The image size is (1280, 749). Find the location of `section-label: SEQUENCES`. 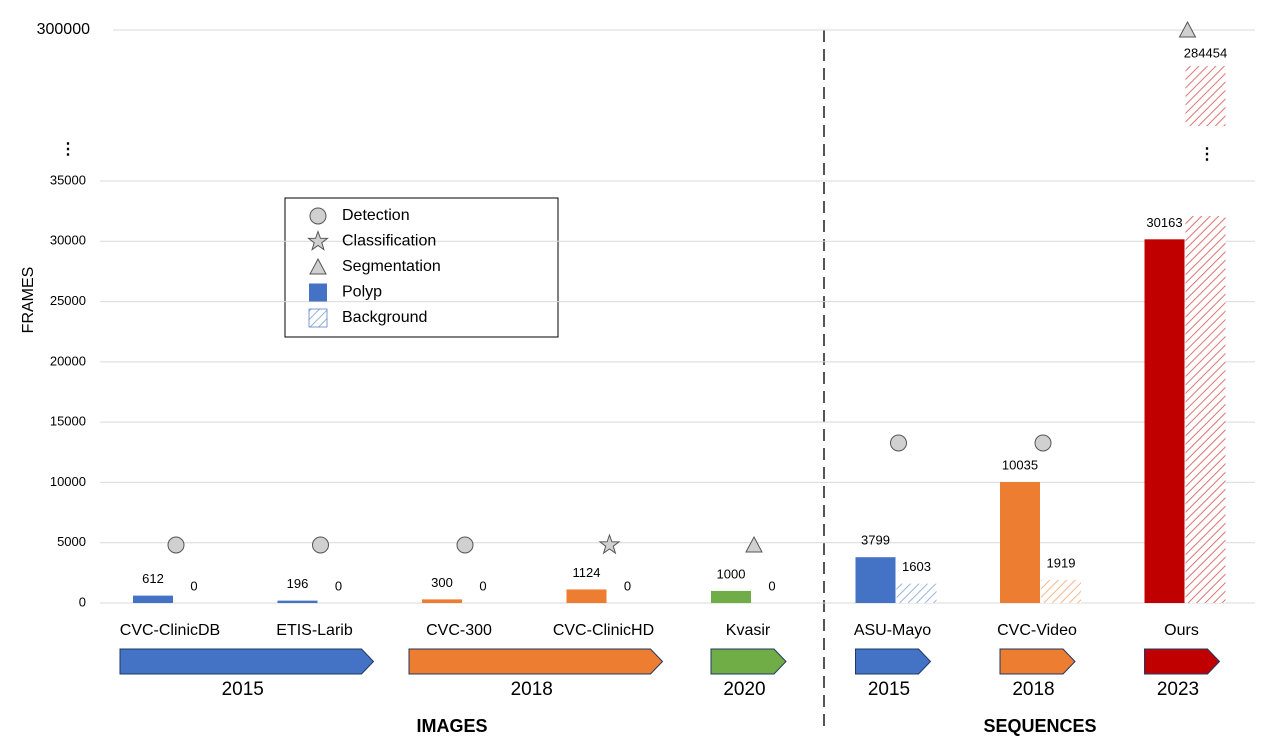

section-label: SEQUENCES is located at coordinates (1039, 726).